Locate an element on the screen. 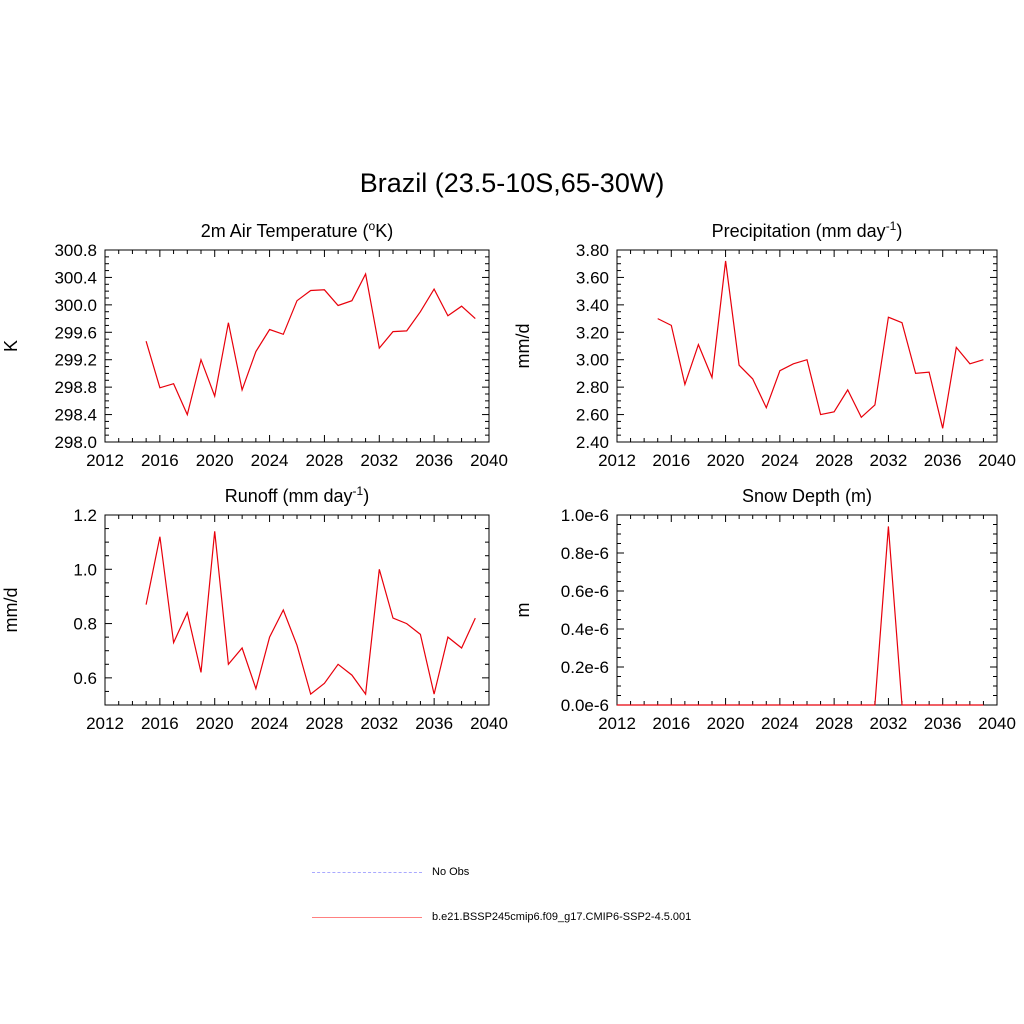 Image resolution: width=1024 pixels, height=1024 pixels. y-tick-label: 298.8 is located at coordinates (75, 387).